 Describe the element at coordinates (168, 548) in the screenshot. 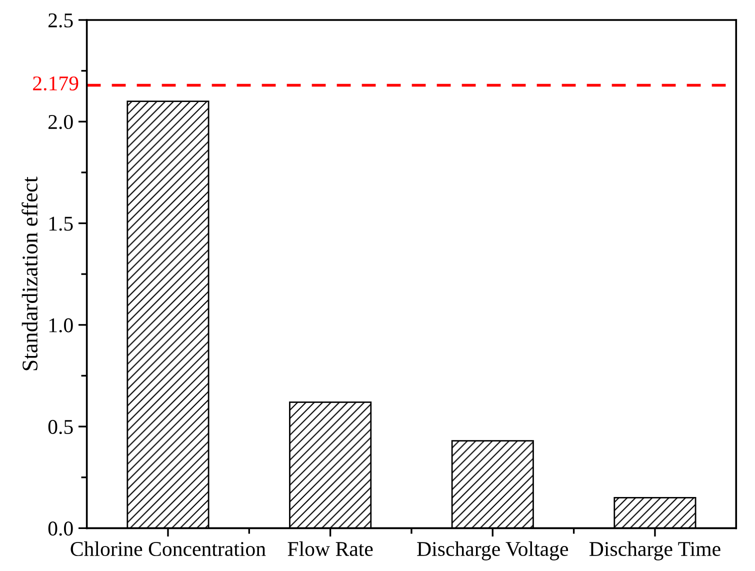

I see `x-tick-label: Chlorine Concentration` at that location.